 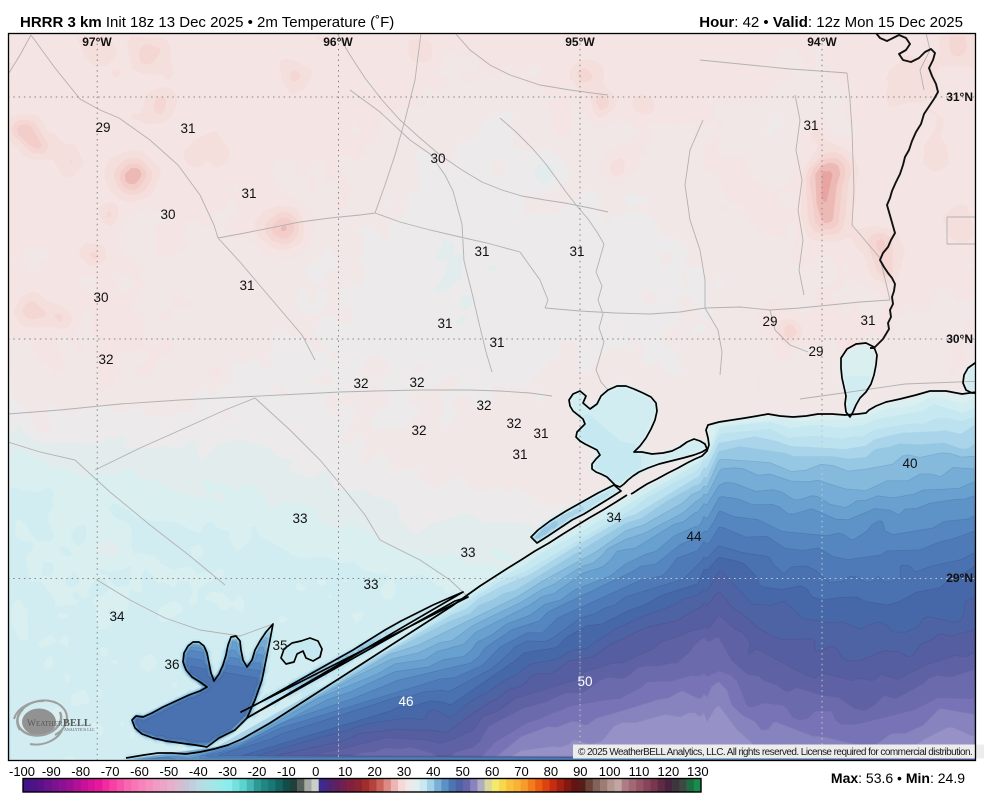 What do you see at coordinates (279, 645) in the screenshot?
I see `svg-text: 35` at bounding box center [279, 645].